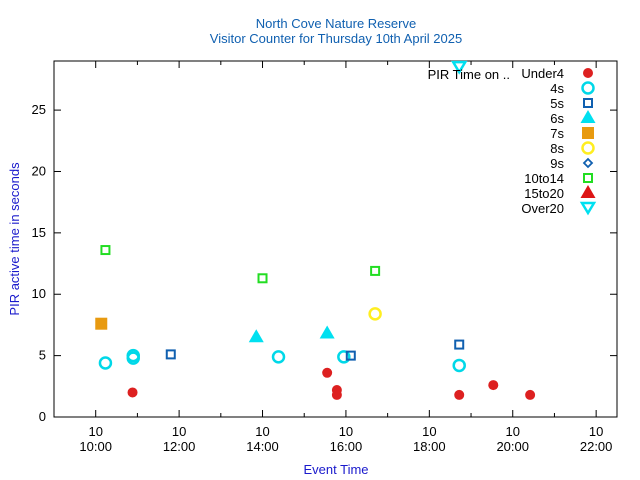 This screenshot has height=480, width=640. I want to click on legend-label: 4s, so click(557, 88).